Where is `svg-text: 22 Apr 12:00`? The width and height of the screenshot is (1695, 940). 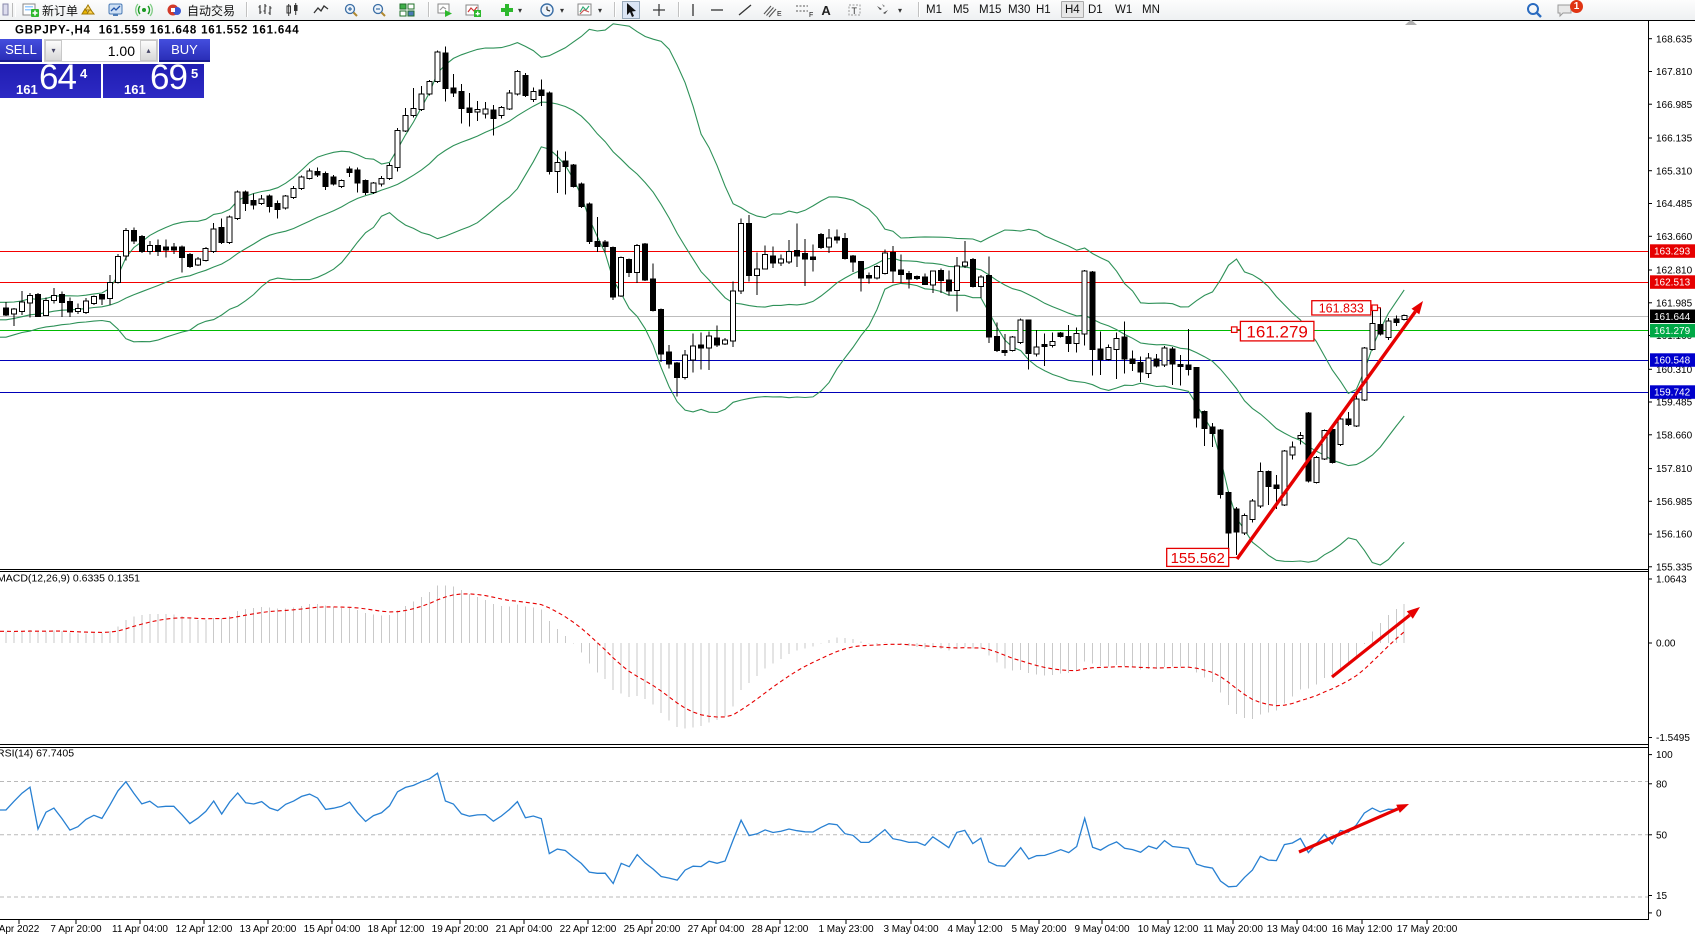 svg-text: 22 Apr 12:00 is located at coordinates (588, 929).